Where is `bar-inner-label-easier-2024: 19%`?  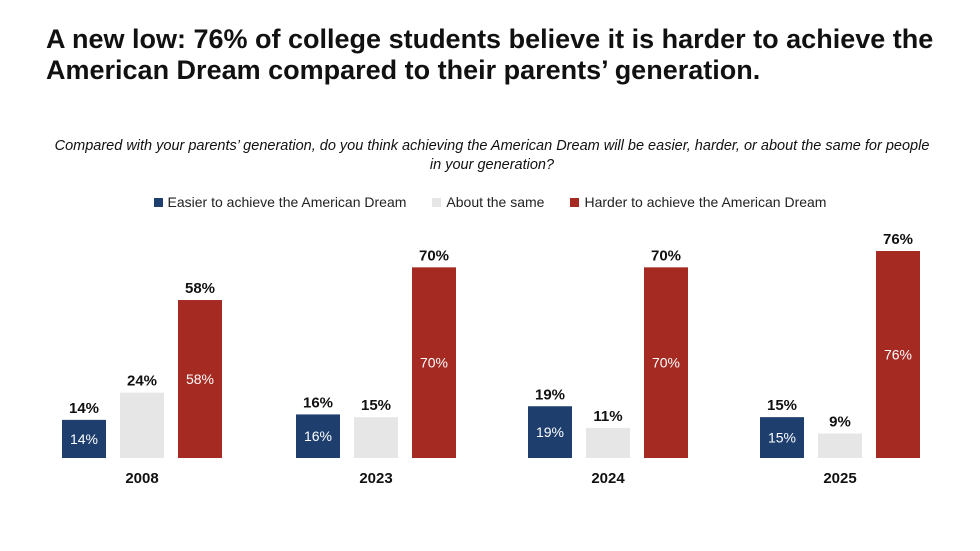 bar-inner-label-easier-2024: 19% is located at coordinates (550, 432).